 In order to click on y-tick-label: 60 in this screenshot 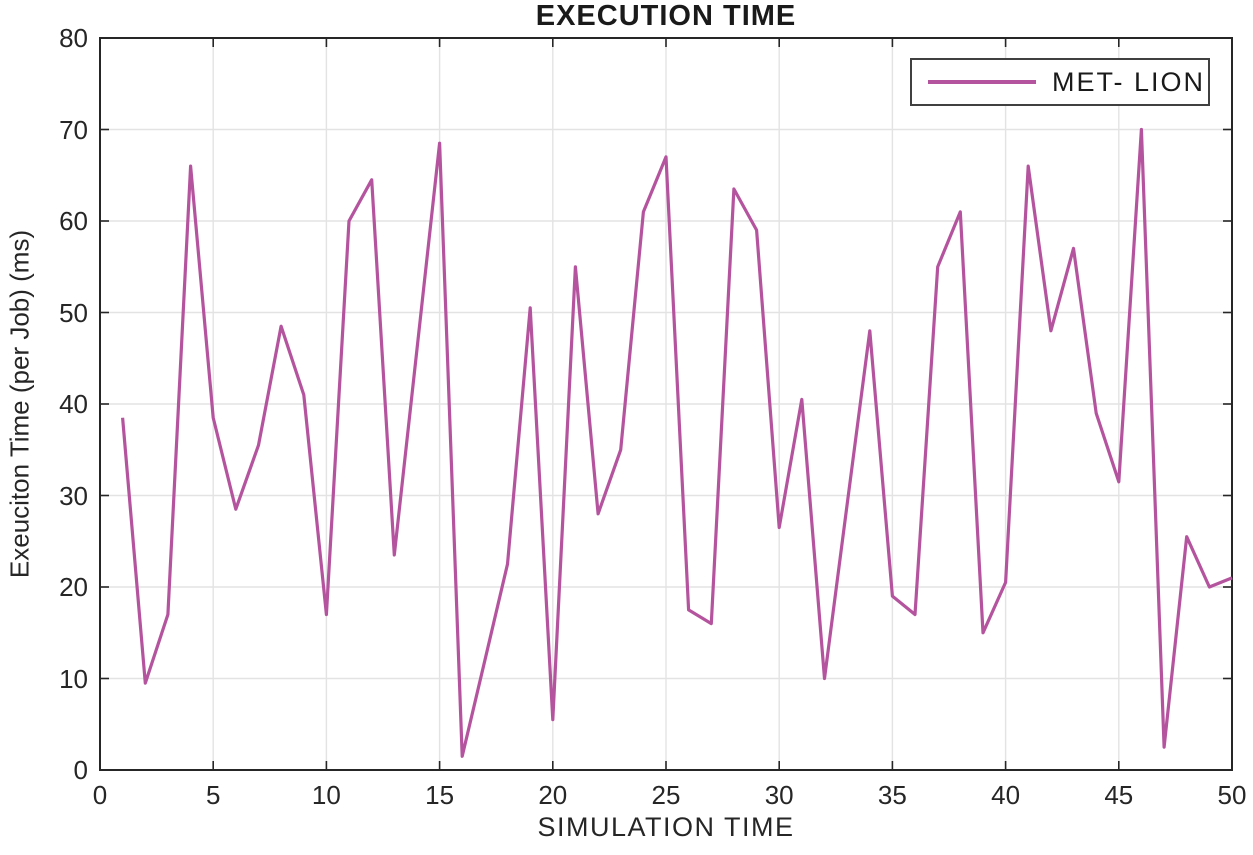, I will do `click(73, 221)`.